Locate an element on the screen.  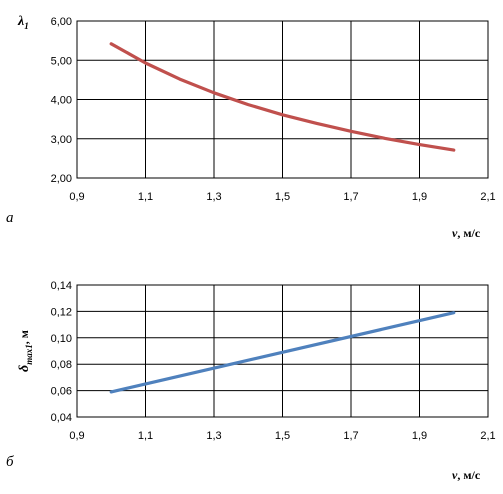
b-ytick-label: 0,04 is located at coordinates (61, 418).